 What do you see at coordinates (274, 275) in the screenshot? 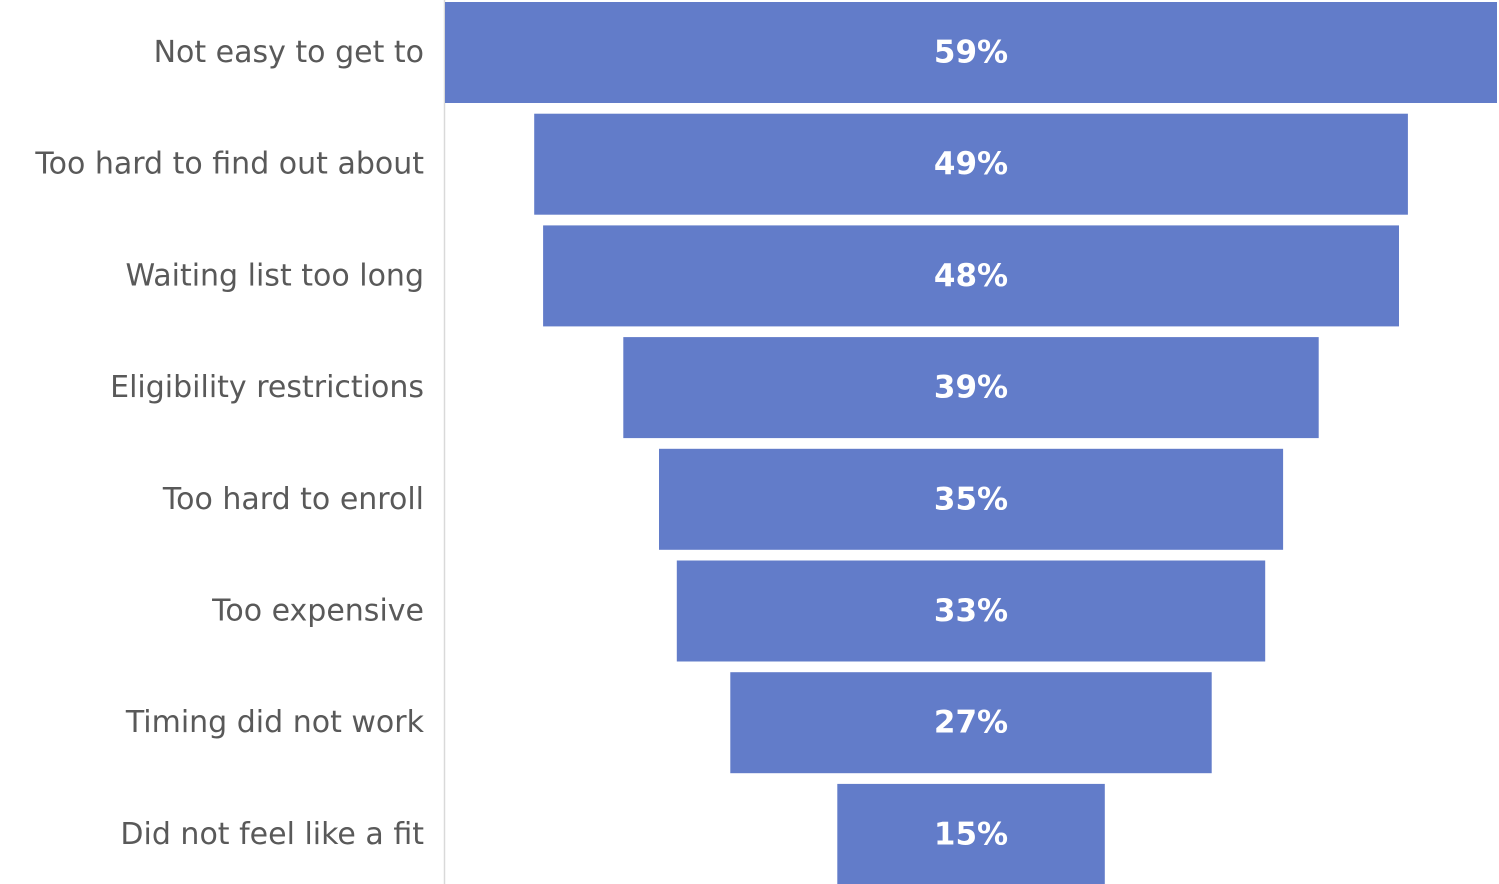
I see `category-label: Waiting list too long` at bounding box center [274, 275].